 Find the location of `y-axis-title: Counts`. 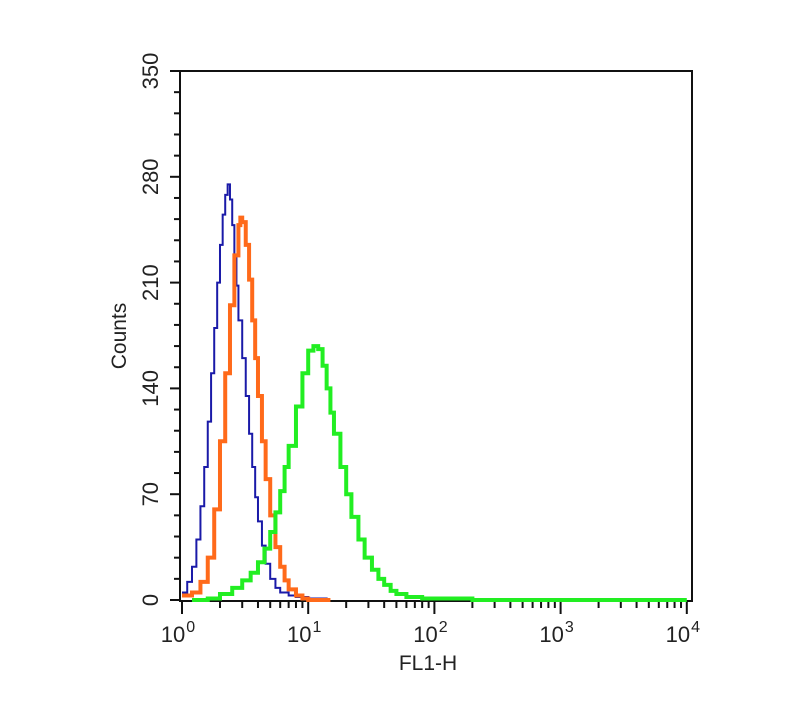

y-axis-title: Counts is located at coordinates (119, 336).